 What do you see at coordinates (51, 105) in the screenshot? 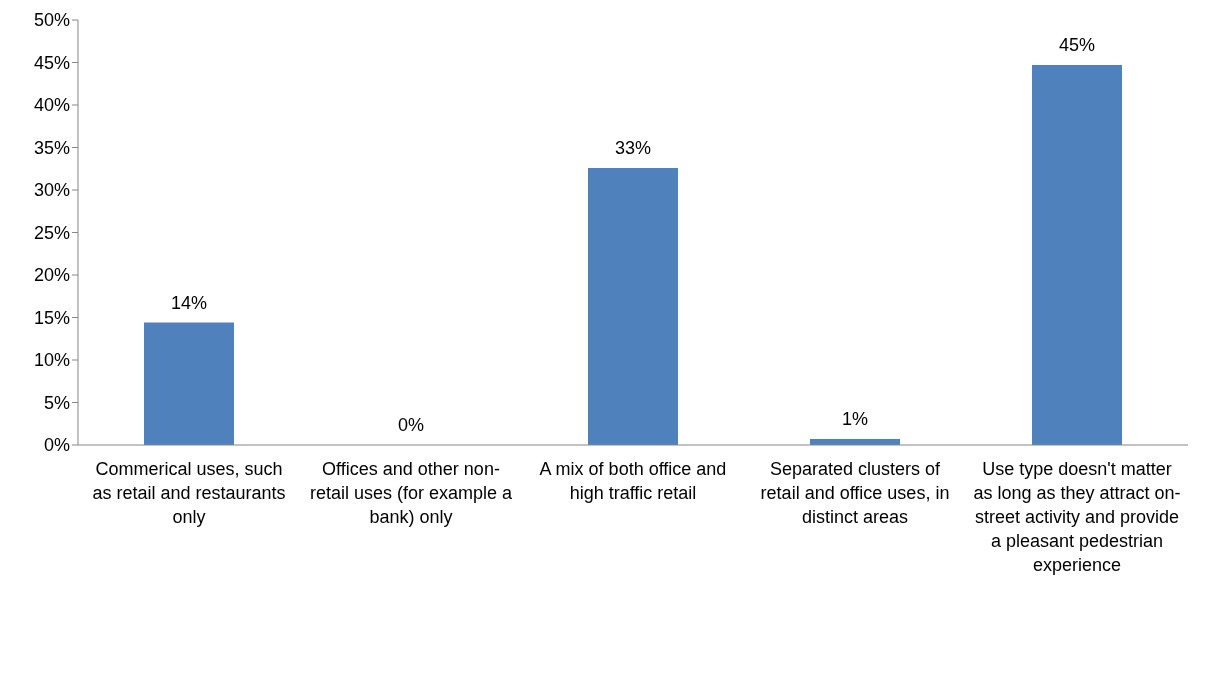
I see `y-tick-label: 40%` at bounding box center [51, 105].